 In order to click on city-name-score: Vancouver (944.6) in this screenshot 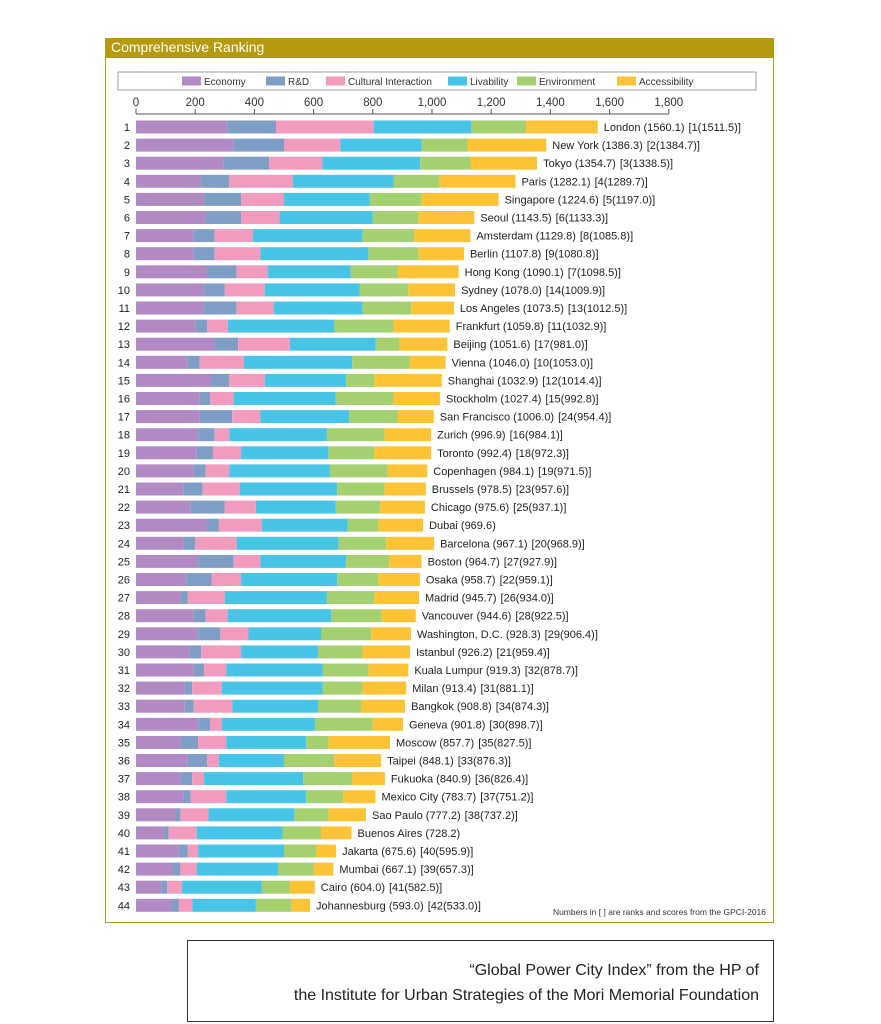, I will do `click(467, 617)`.